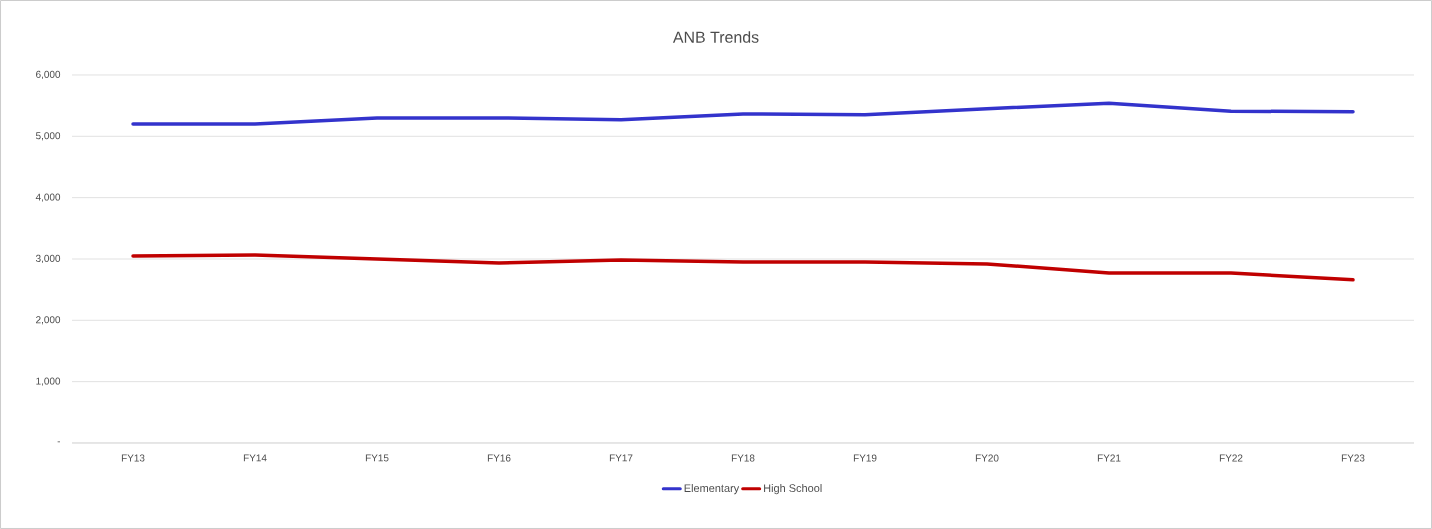  I want to click on legend-label: High School, so click(793, 489).